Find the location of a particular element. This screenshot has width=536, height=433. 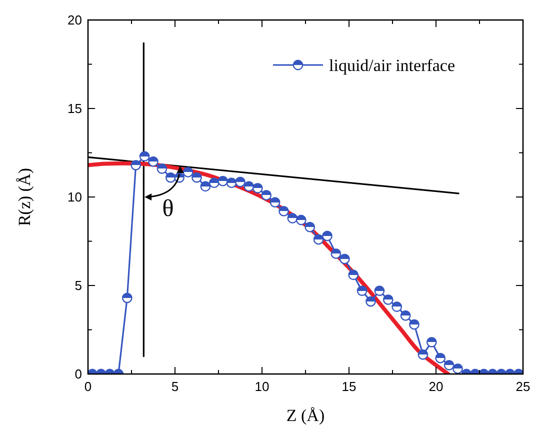

x-tick-label: 15 is located at coordinates (349, 386).